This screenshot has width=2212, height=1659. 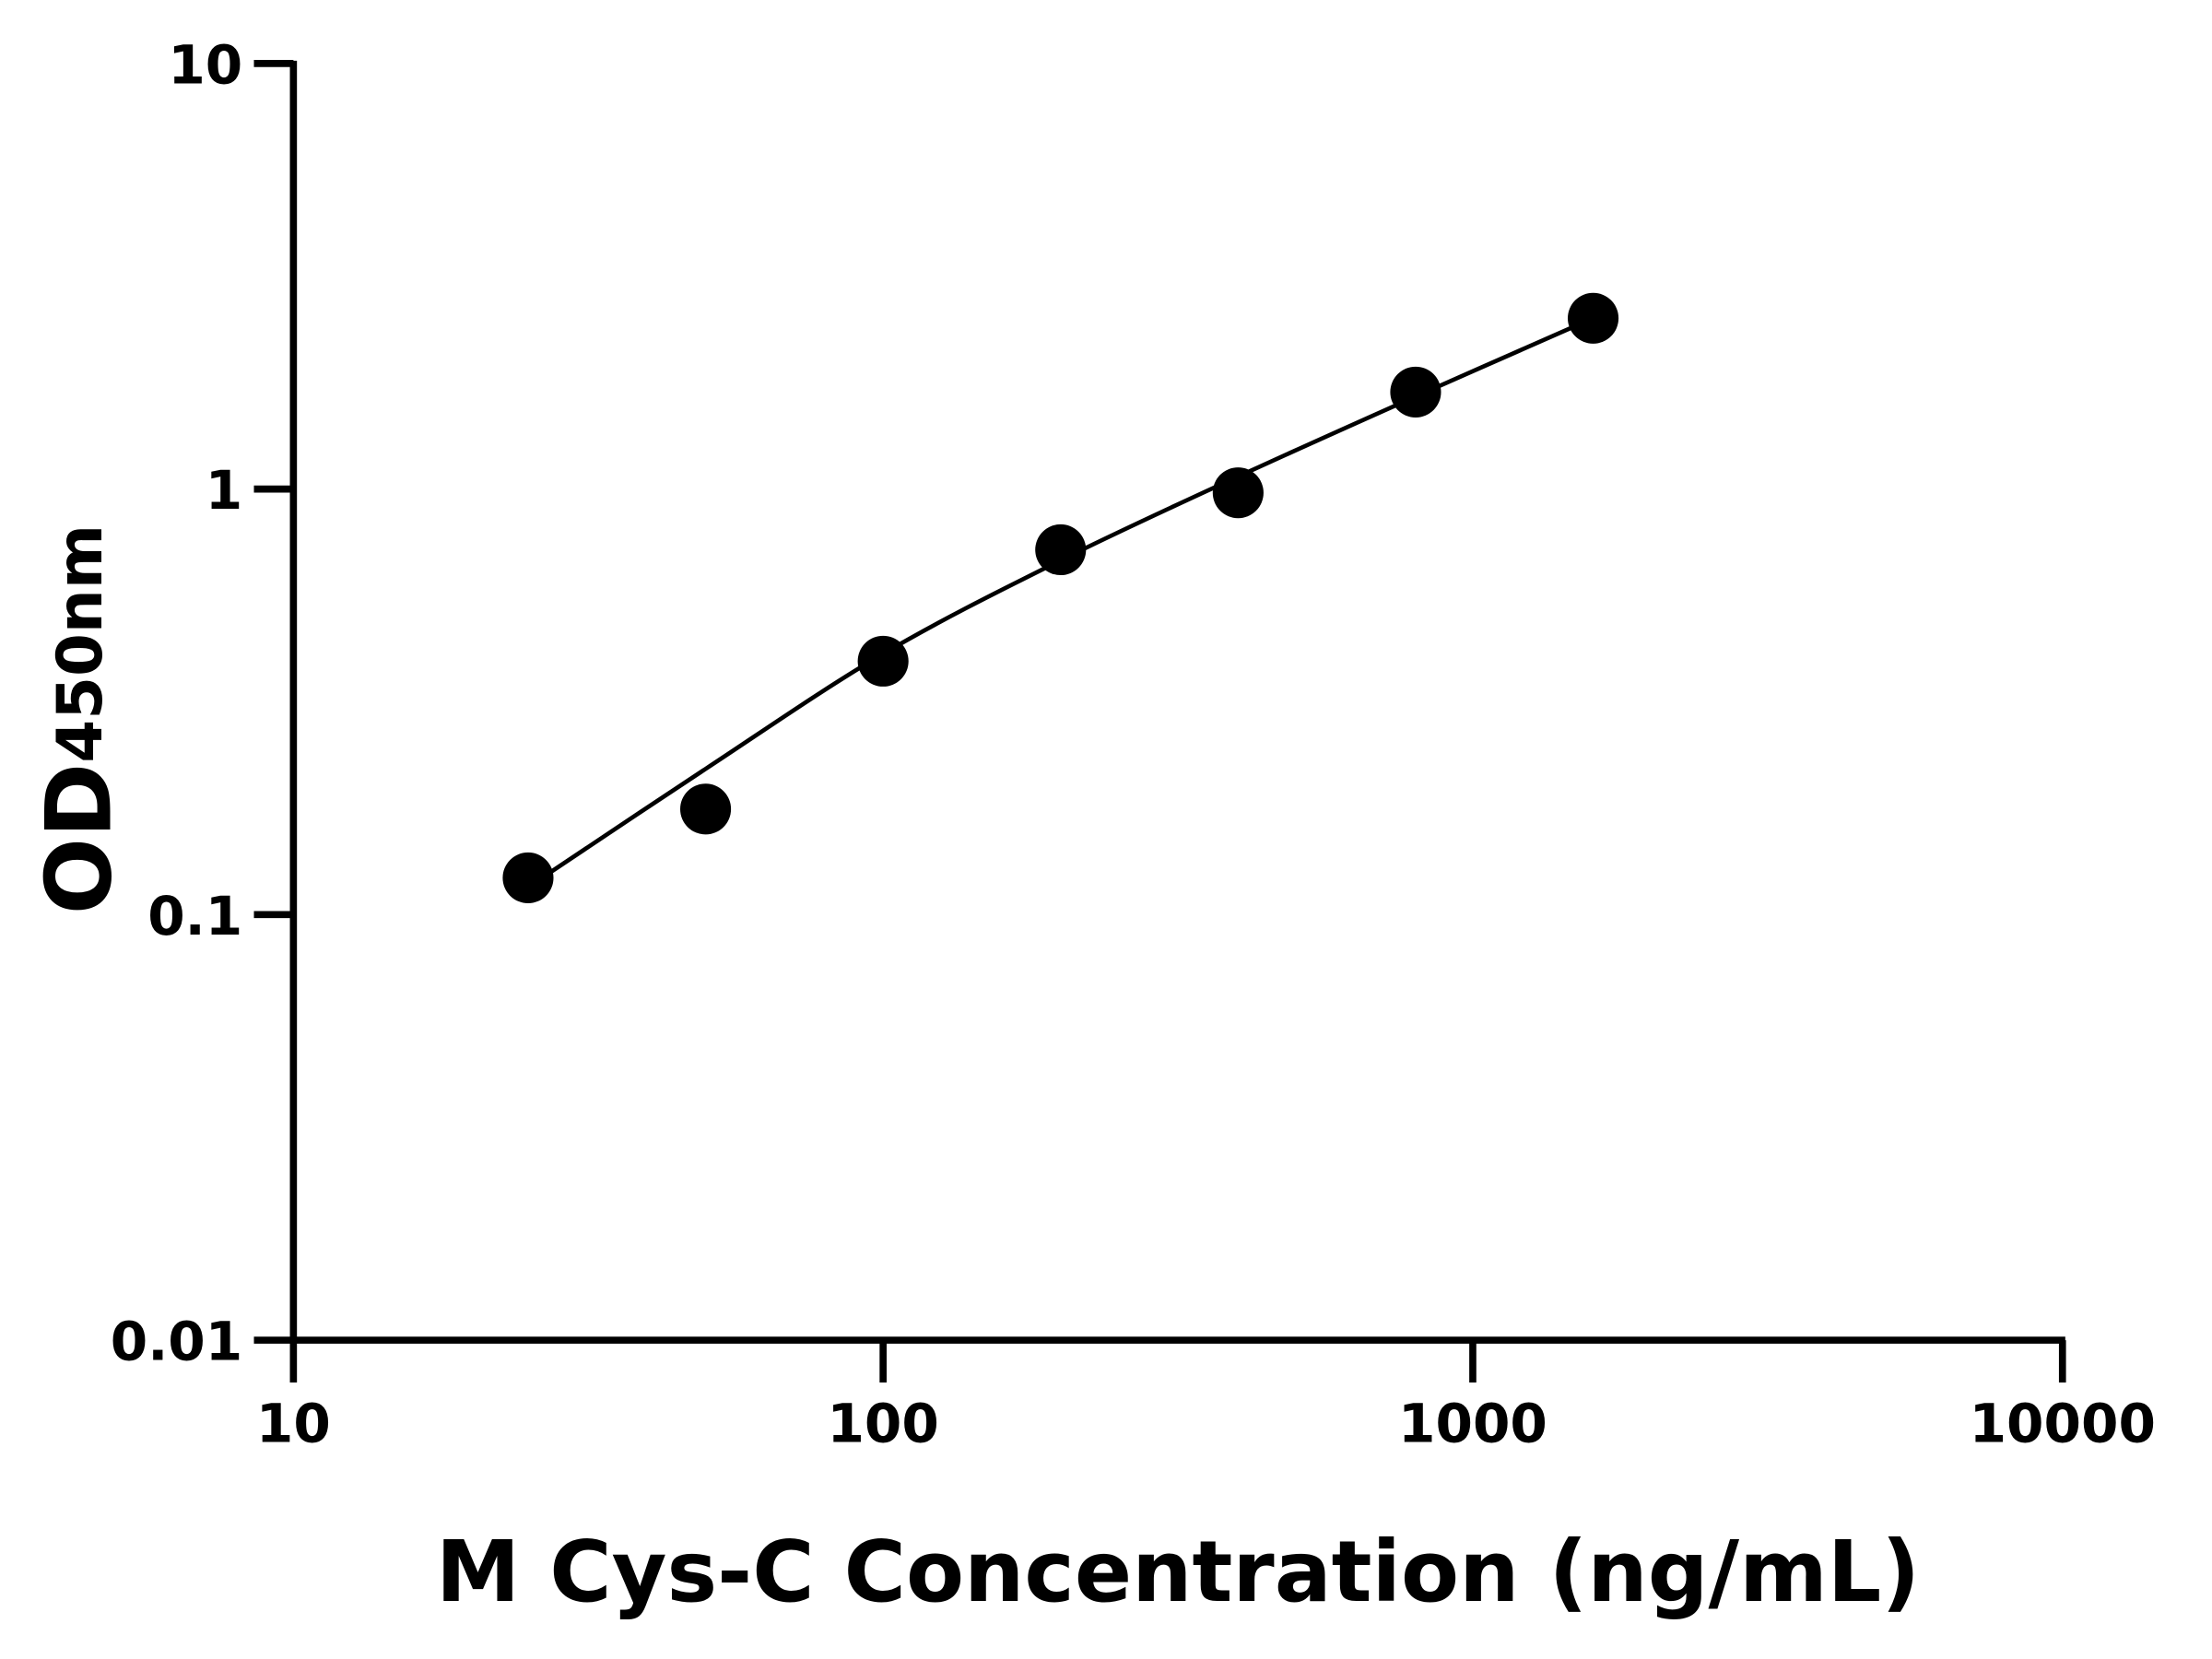 I want to click on y-tick-label: 1, so click(x=224, y=490).